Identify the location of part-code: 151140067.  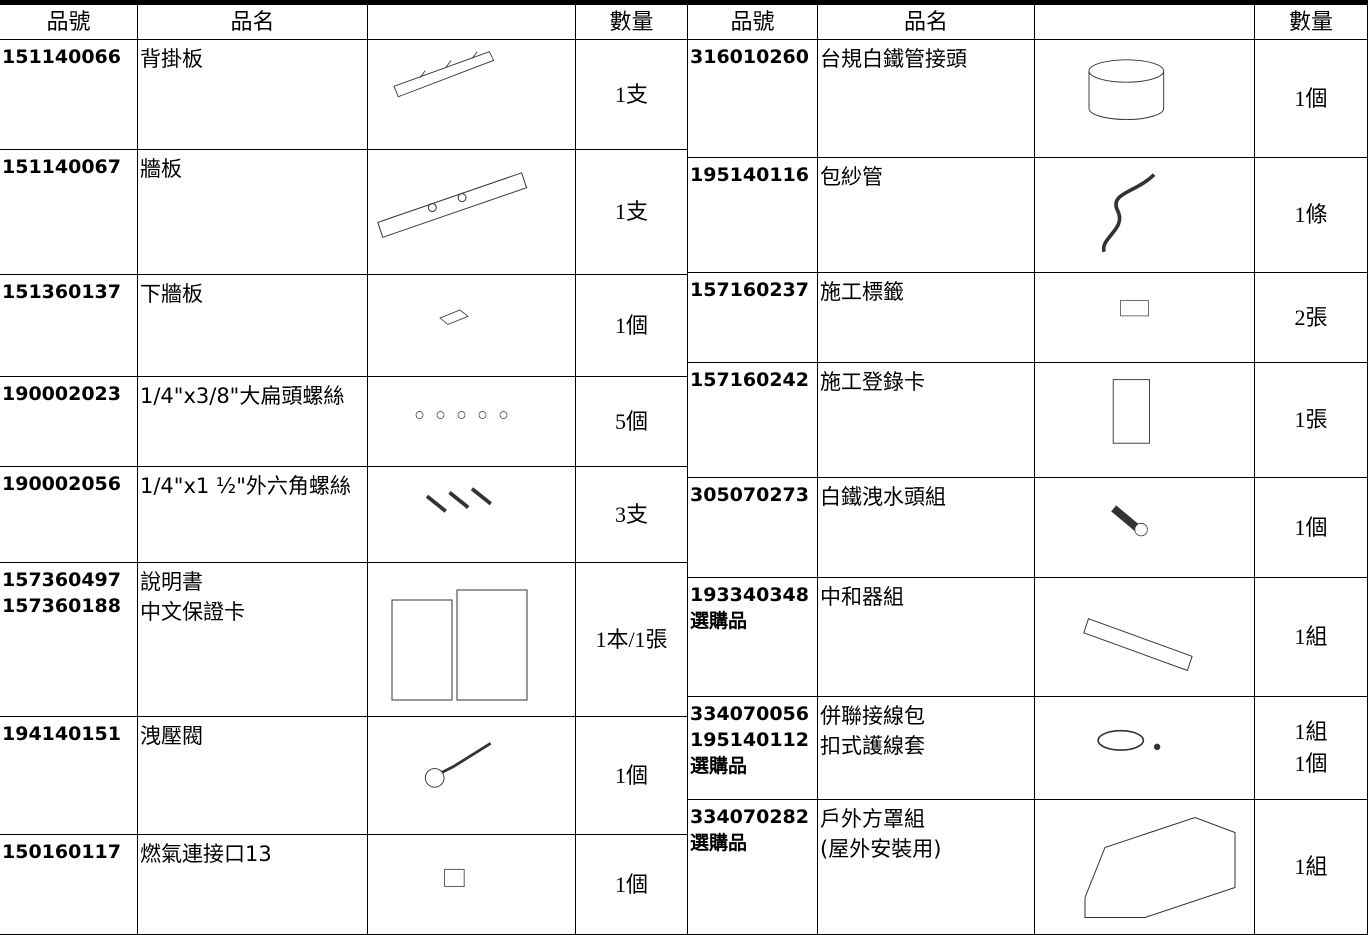
(61, 167).